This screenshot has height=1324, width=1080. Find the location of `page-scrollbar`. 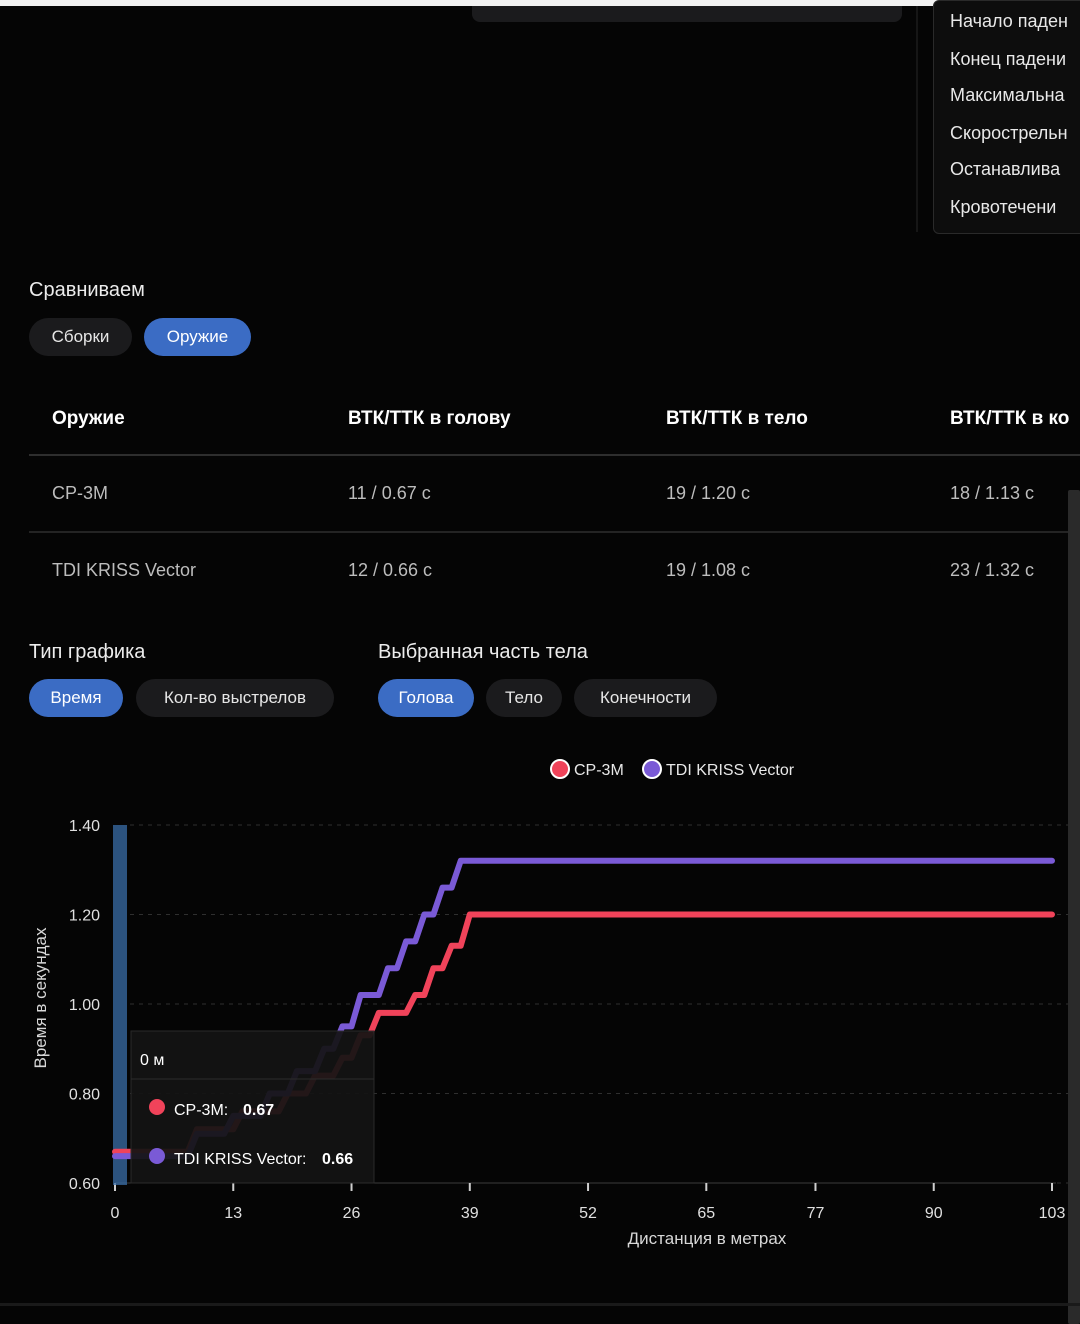

page-scrollbar is located at coordinates (1074, 907).